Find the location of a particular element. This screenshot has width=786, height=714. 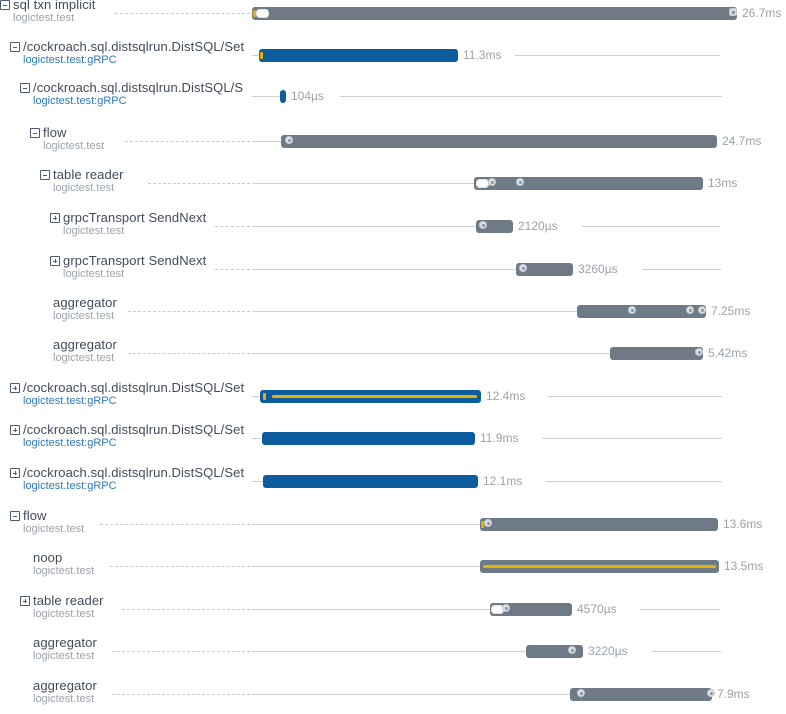

event-square-marker is located at coordinates (733, 12).